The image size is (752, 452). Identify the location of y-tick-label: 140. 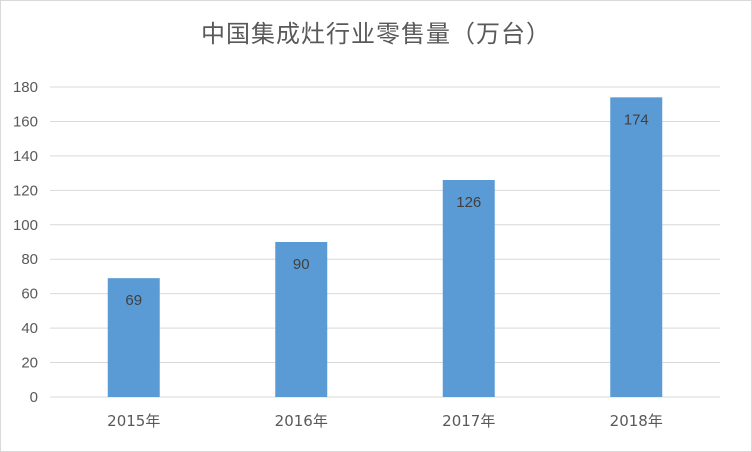
(25, 156).